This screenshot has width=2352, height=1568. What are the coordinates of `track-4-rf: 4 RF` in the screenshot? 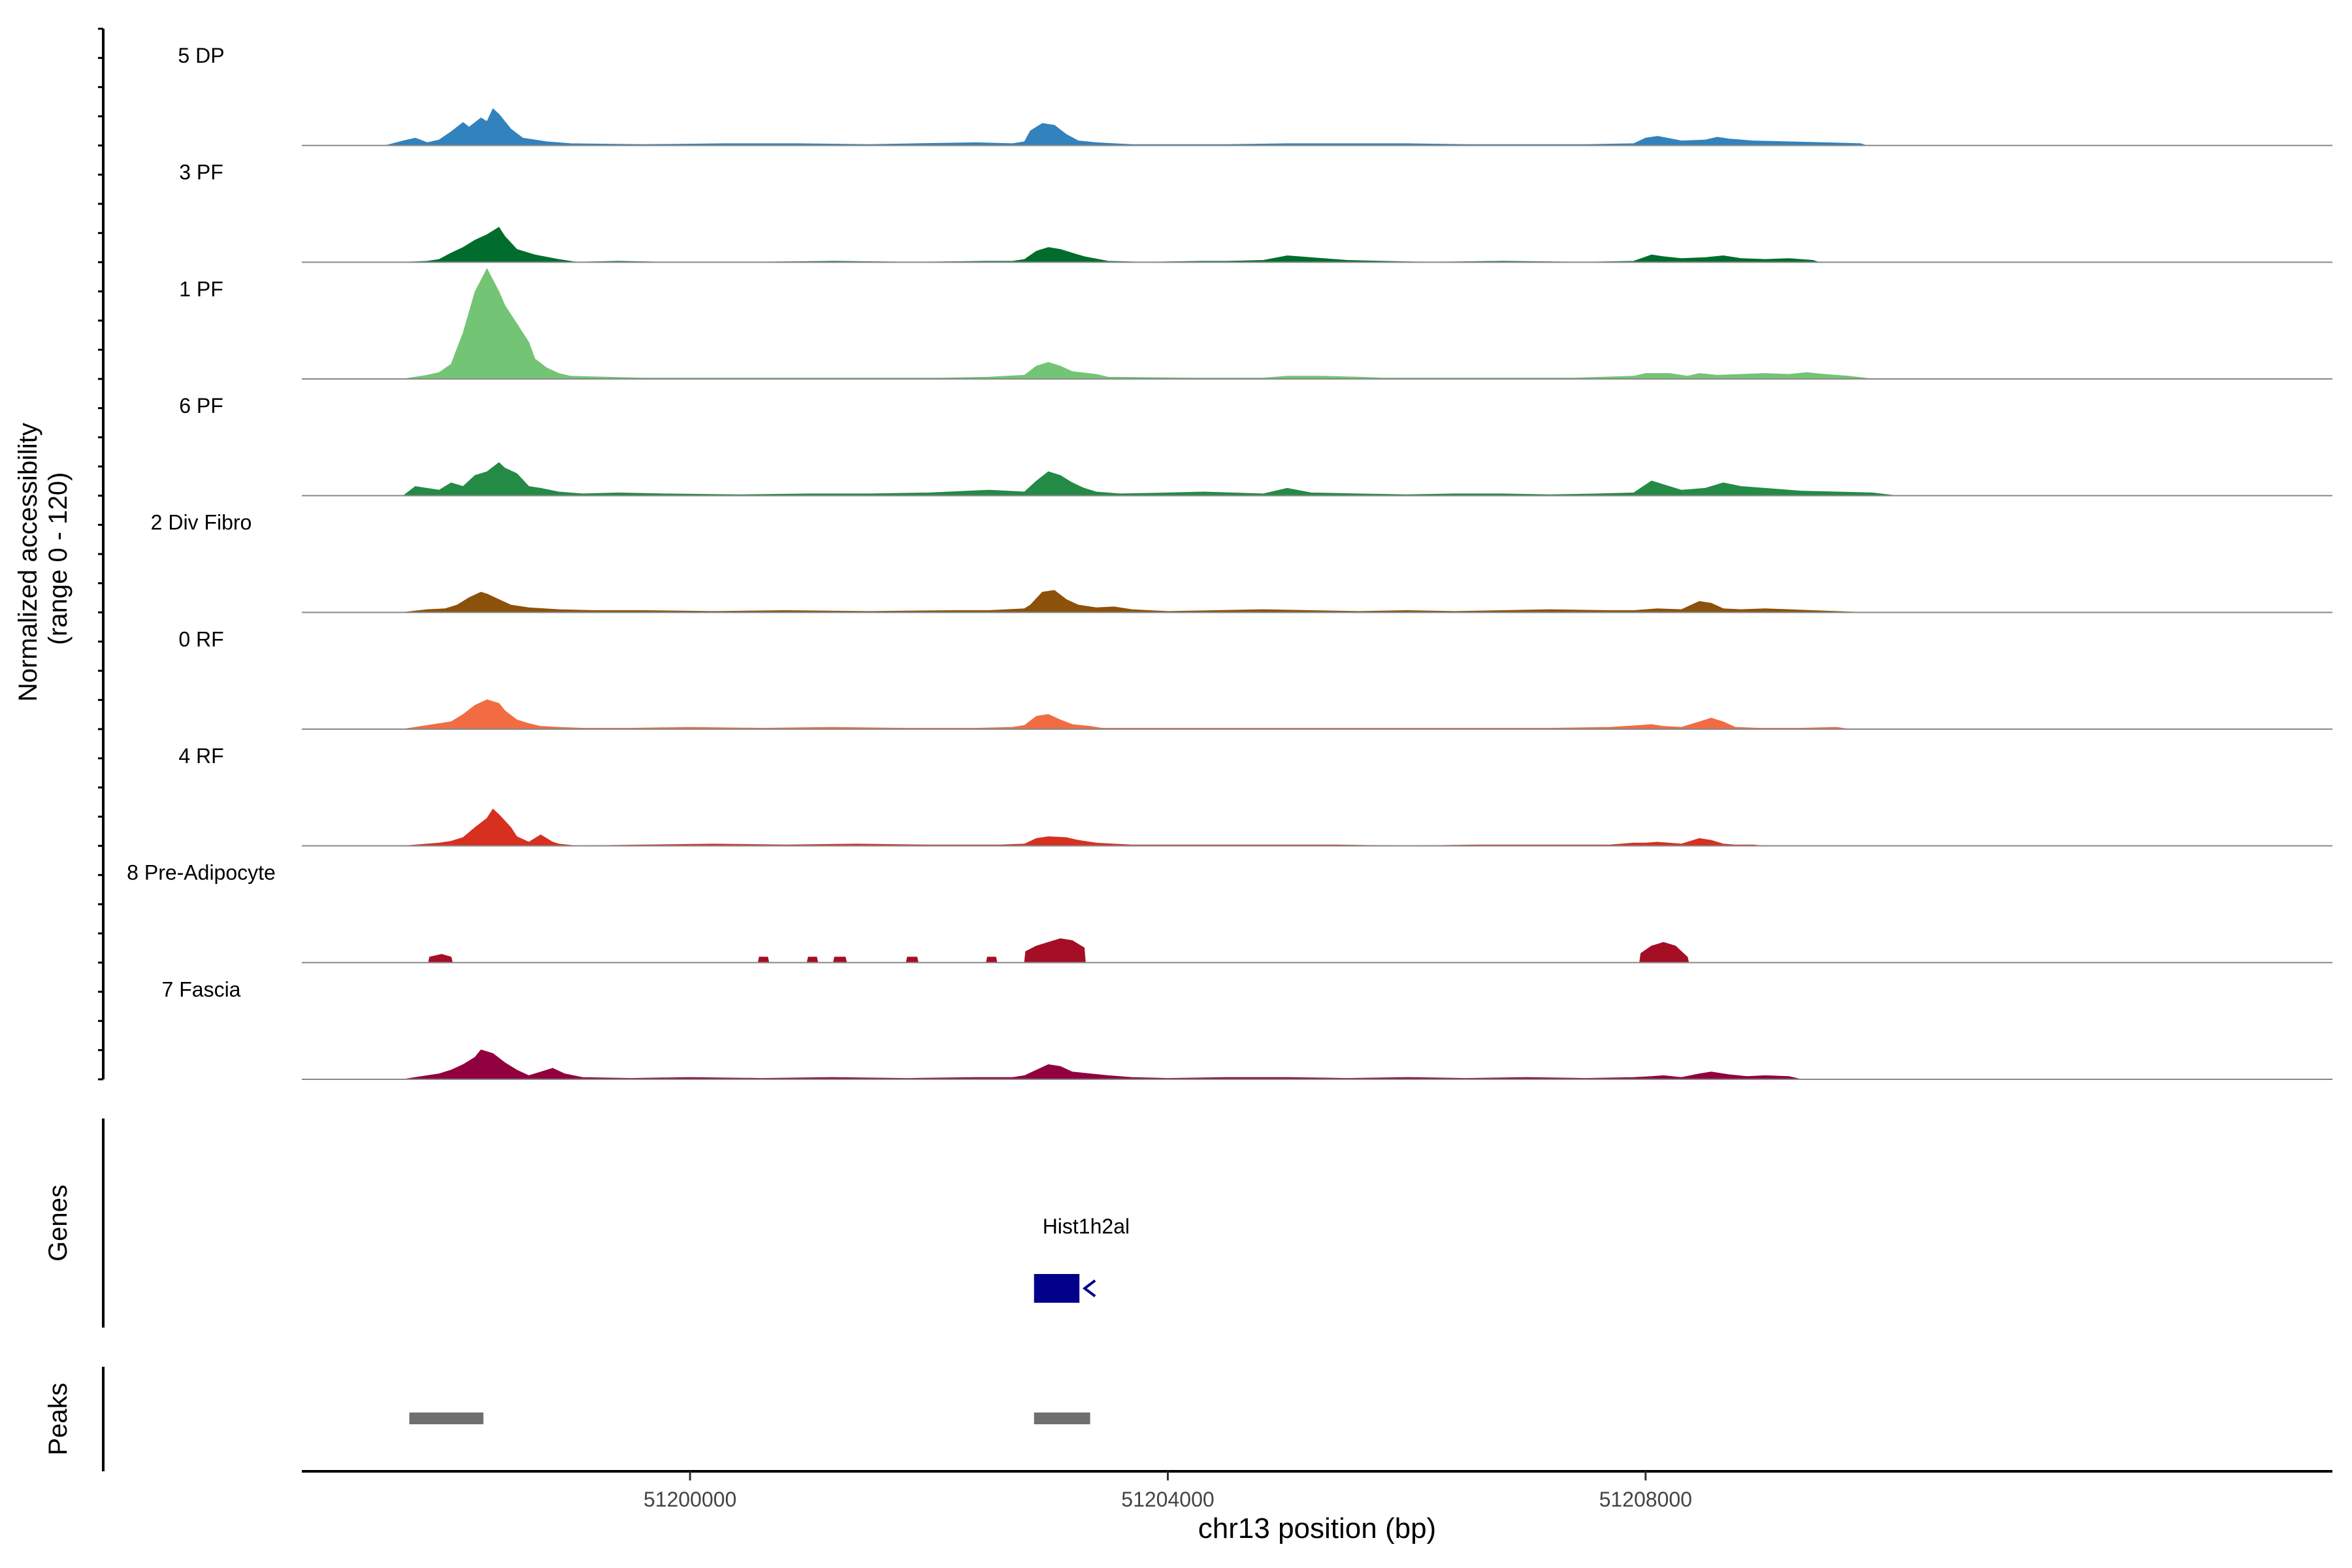 It's located at (1255, 795).